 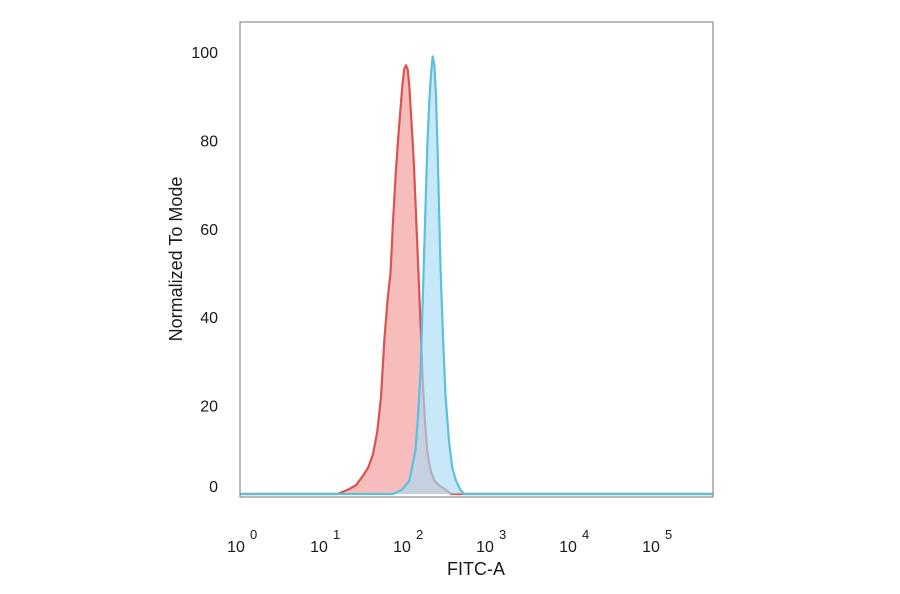 I want to click on x-tick-label: 10 4, so click(x=574, y=541).